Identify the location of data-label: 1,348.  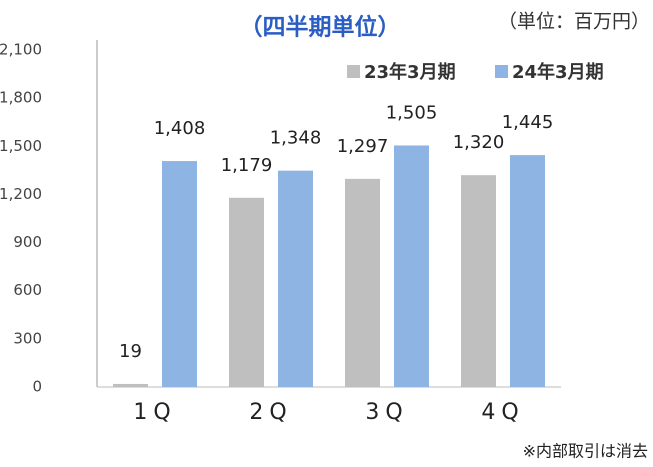
(296, 138).